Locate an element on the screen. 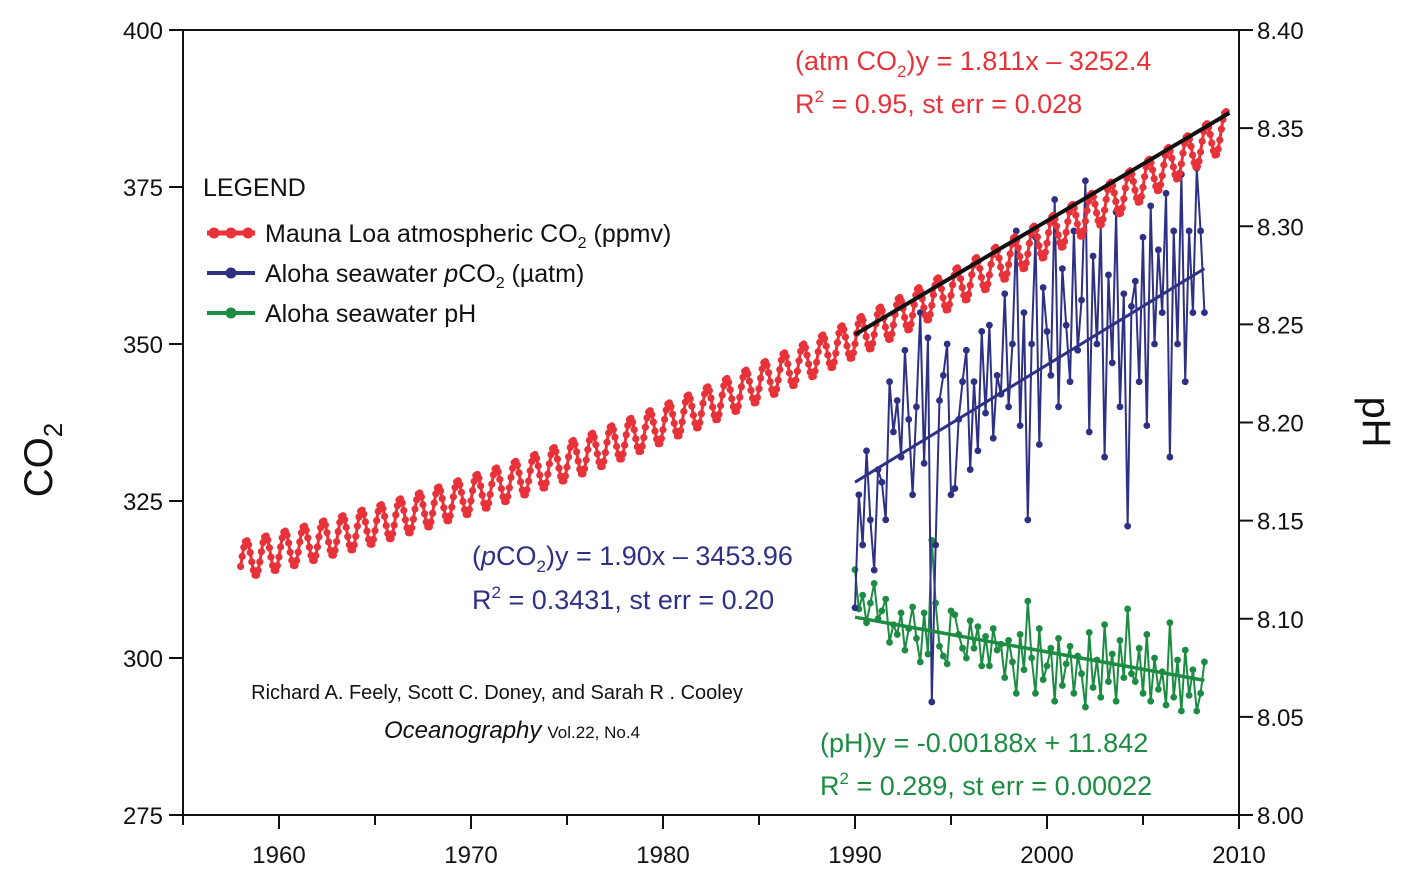 This screenshot has height=881, width=1408. annotation-pco2-line1-pre: ( is located at coordinates (476, 556).